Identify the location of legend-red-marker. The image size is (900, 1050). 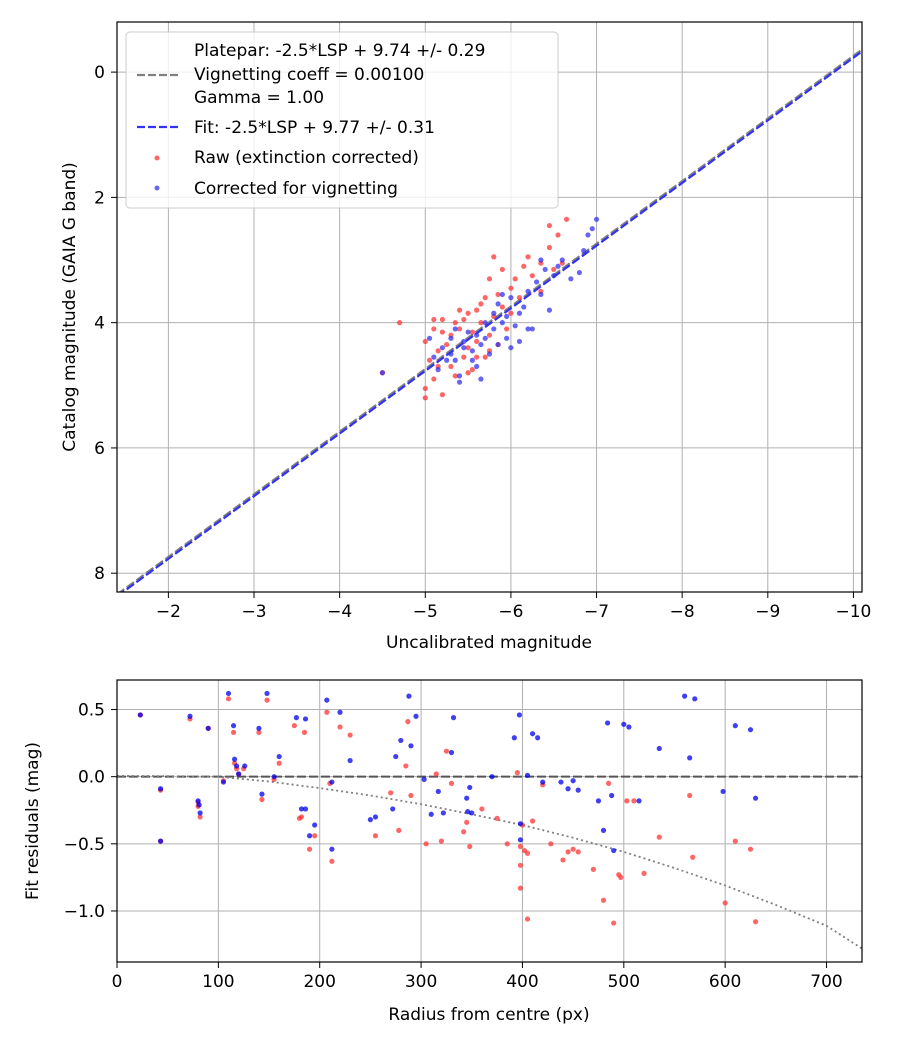
(157, 158).